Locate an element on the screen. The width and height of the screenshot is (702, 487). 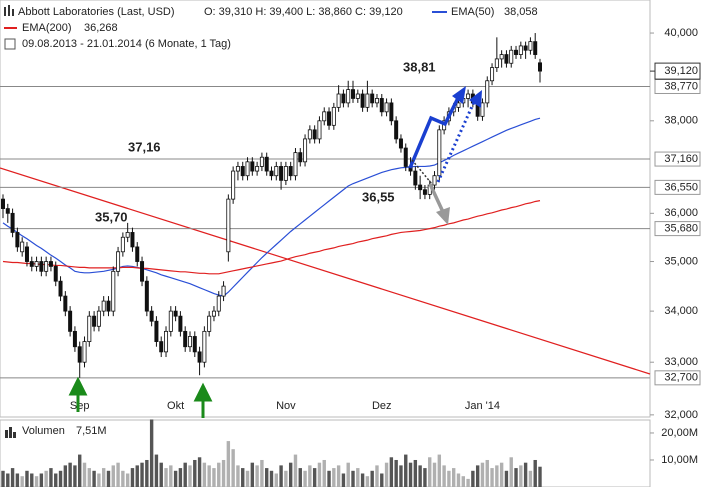
annotation: 35,70 is located at coordinates (111, 216).